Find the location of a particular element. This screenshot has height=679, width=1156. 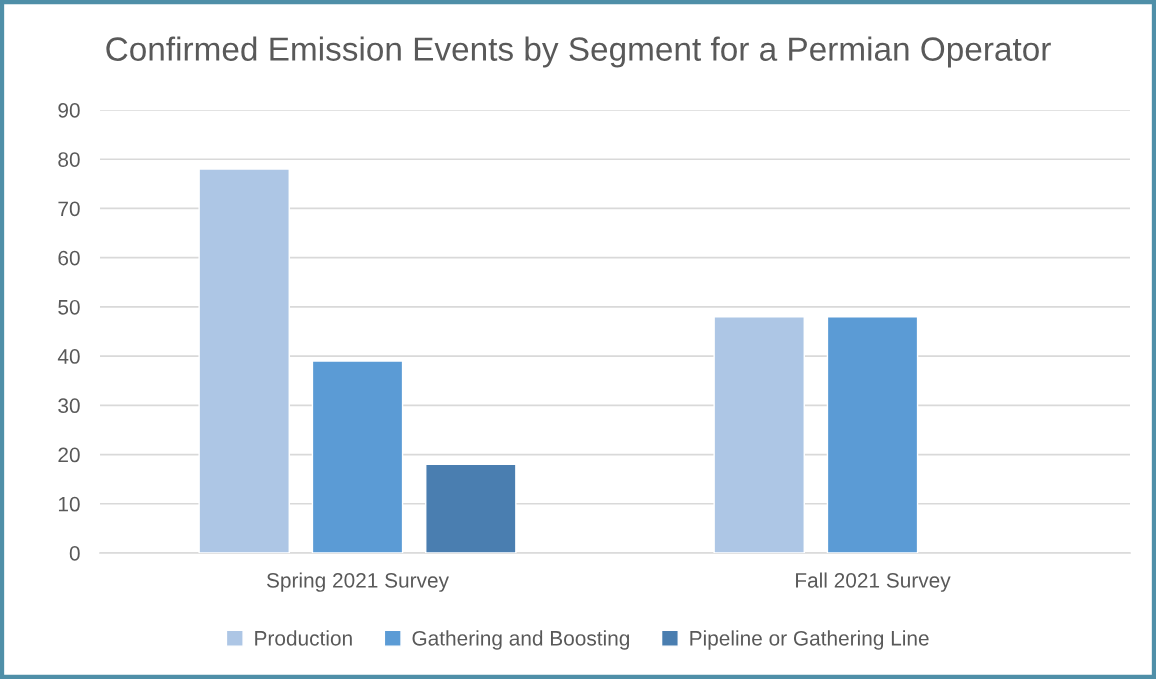

y-tick-label: 40 is located at coordinates (68, 356).